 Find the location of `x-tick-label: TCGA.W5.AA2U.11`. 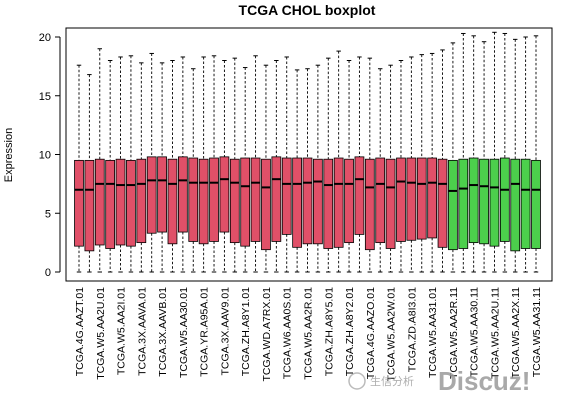

x-tick-label: TCGA.W5.AA2U.11 is located at coordinates (495, 333).